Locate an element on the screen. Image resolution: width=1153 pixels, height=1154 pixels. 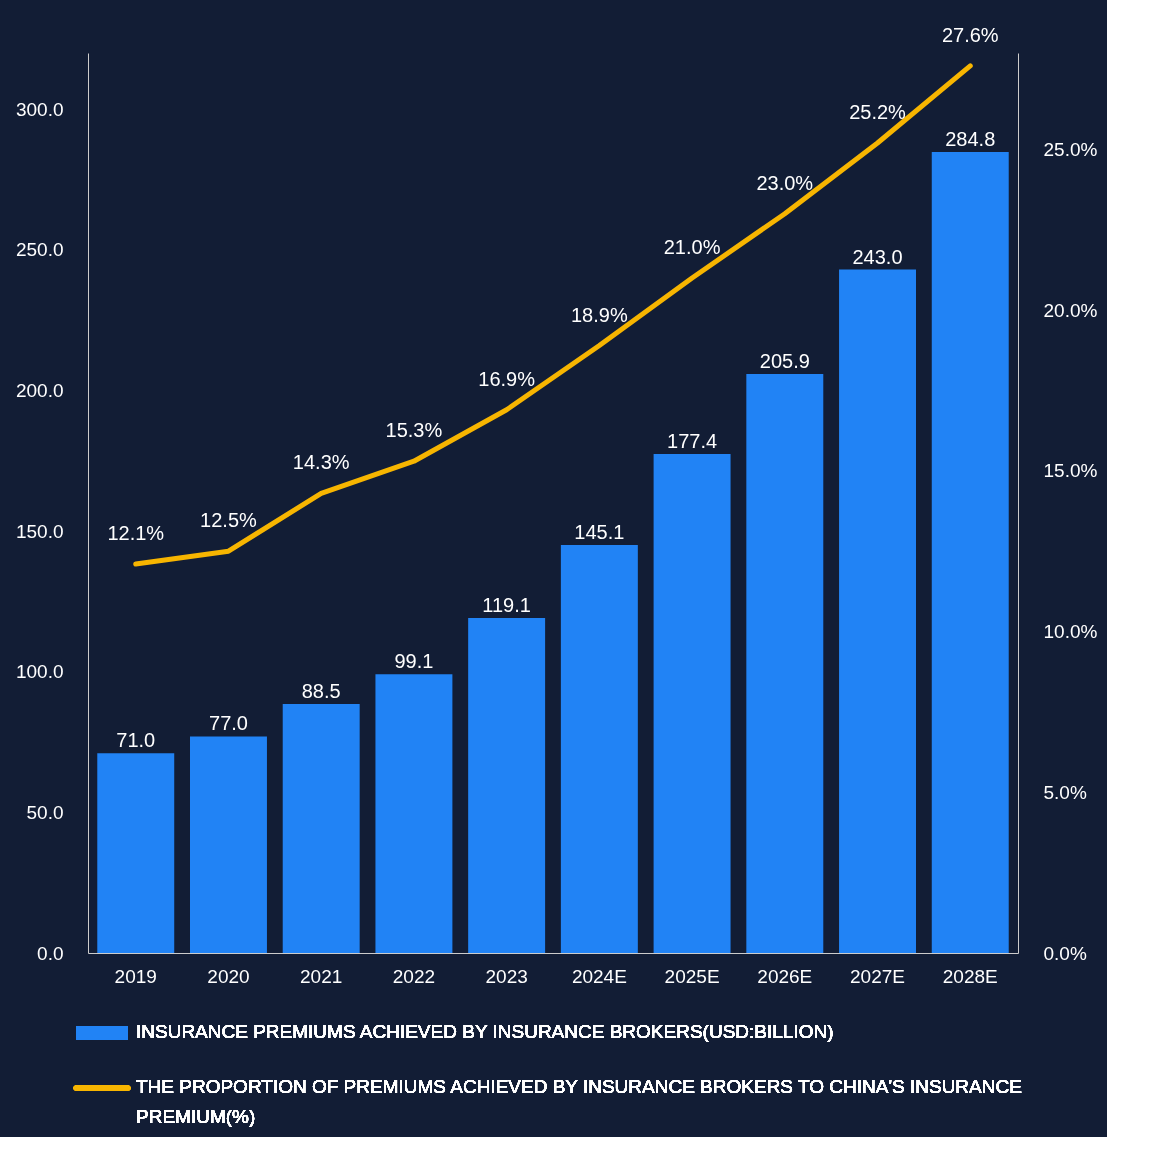
x-tick-label: 2027E is located at coordinates (877, 976).